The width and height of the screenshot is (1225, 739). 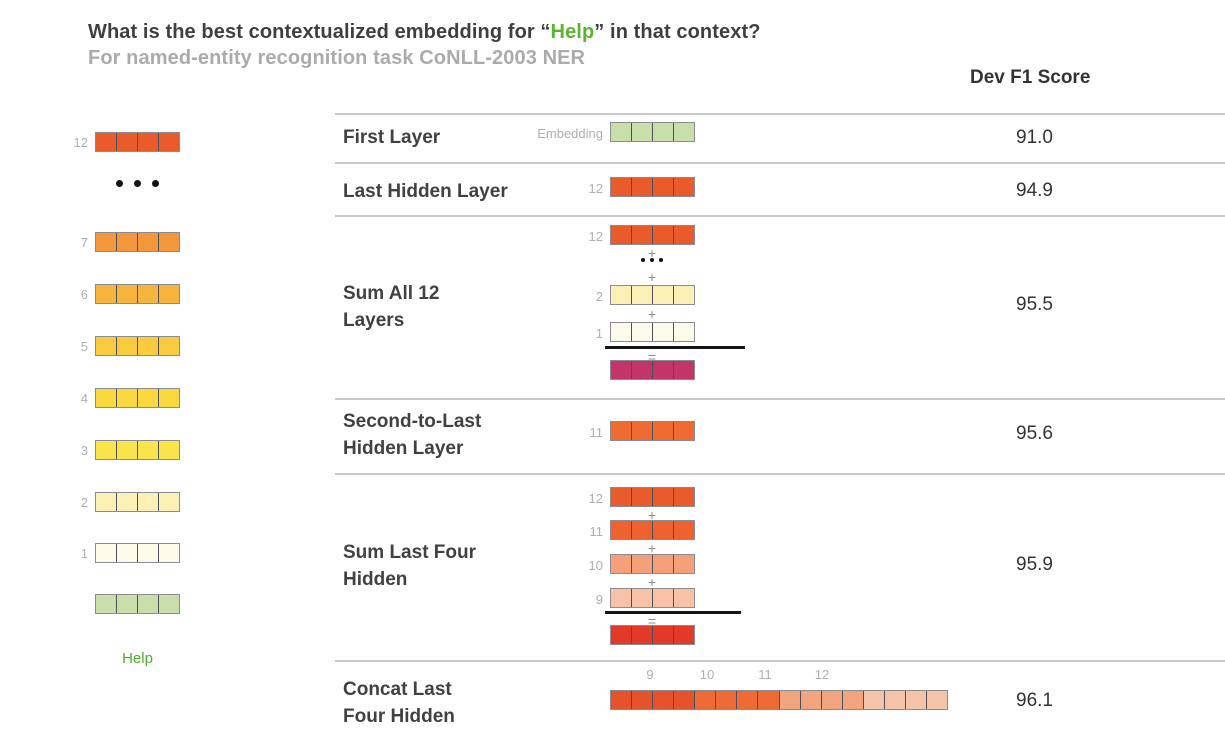 I want to click on embedding-vector, so click(x=137, y=604).